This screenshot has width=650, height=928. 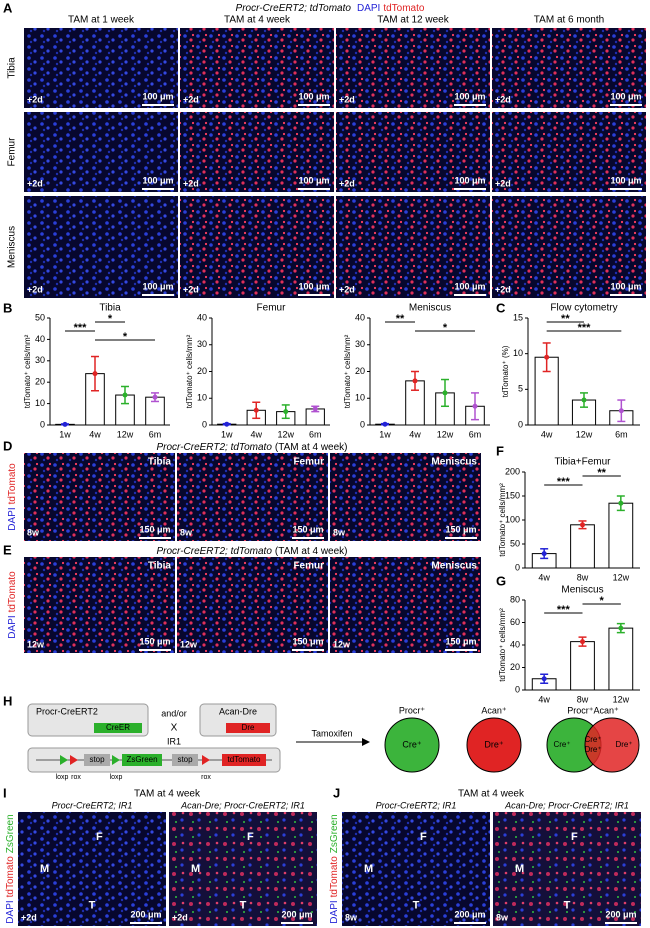 What do you see at coordinates (501, 580) in the screenshot?
I see `panel-label: G` at bounding box center [501, 580].